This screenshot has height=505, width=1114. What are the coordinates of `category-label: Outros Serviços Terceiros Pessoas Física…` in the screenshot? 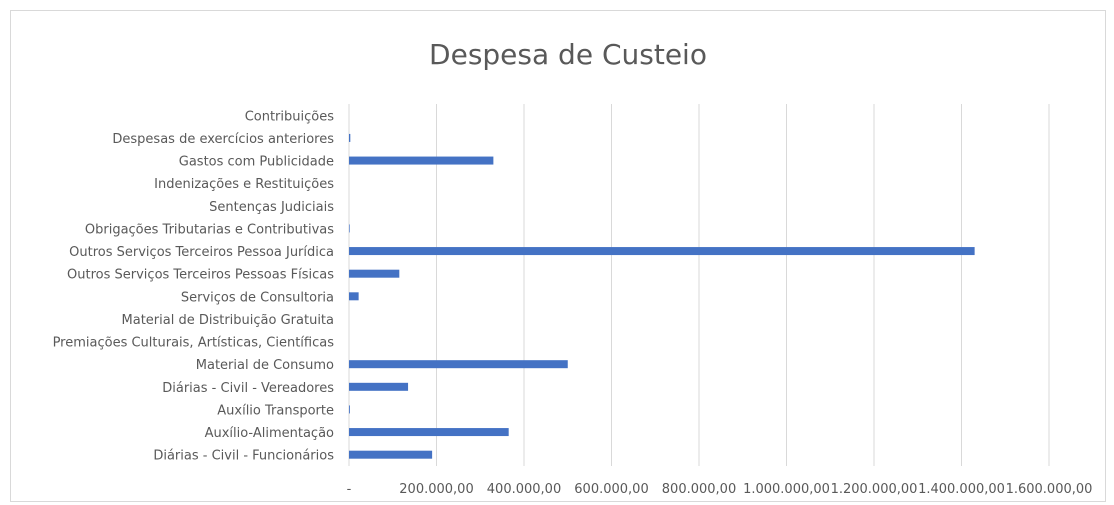 It's located at (200, 275).